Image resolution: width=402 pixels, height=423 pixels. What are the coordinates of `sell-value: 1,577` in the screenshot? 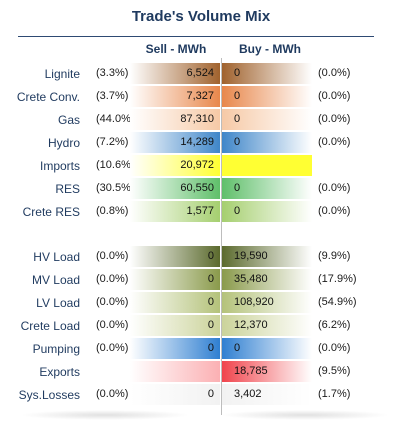 It's located at (200, 211).